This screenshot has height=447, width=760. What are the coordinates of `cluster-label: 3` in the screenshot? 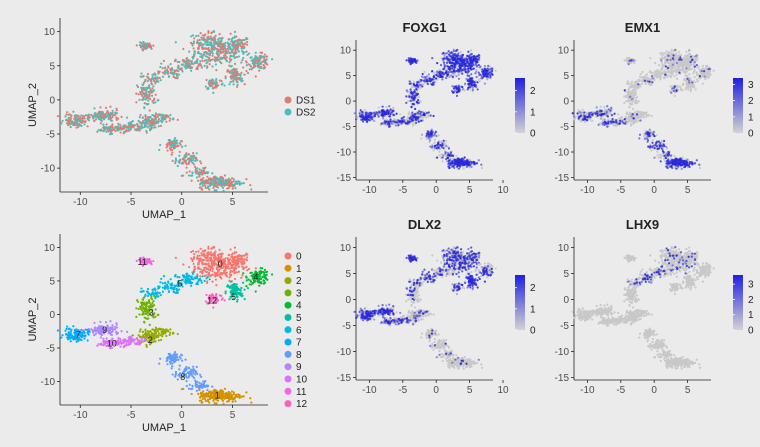 It's located at (151, 312).